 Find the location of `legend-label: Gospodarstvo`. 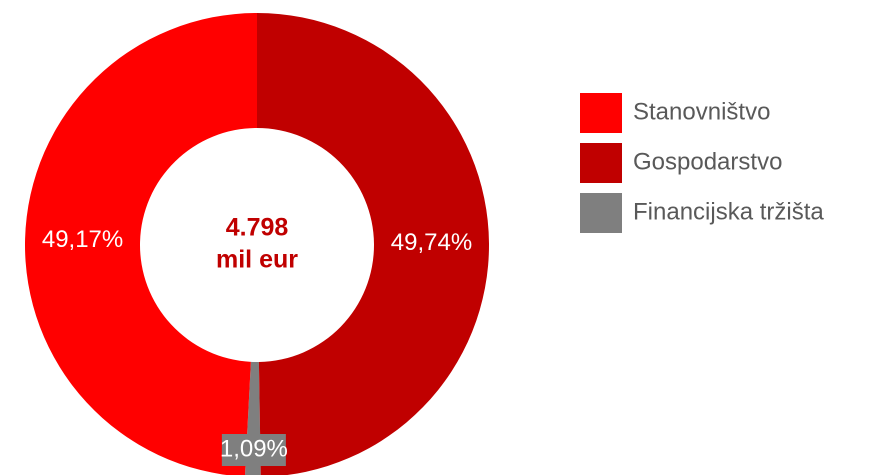

legend-label: Gospodarstvo is located at coordinates (707, 161).